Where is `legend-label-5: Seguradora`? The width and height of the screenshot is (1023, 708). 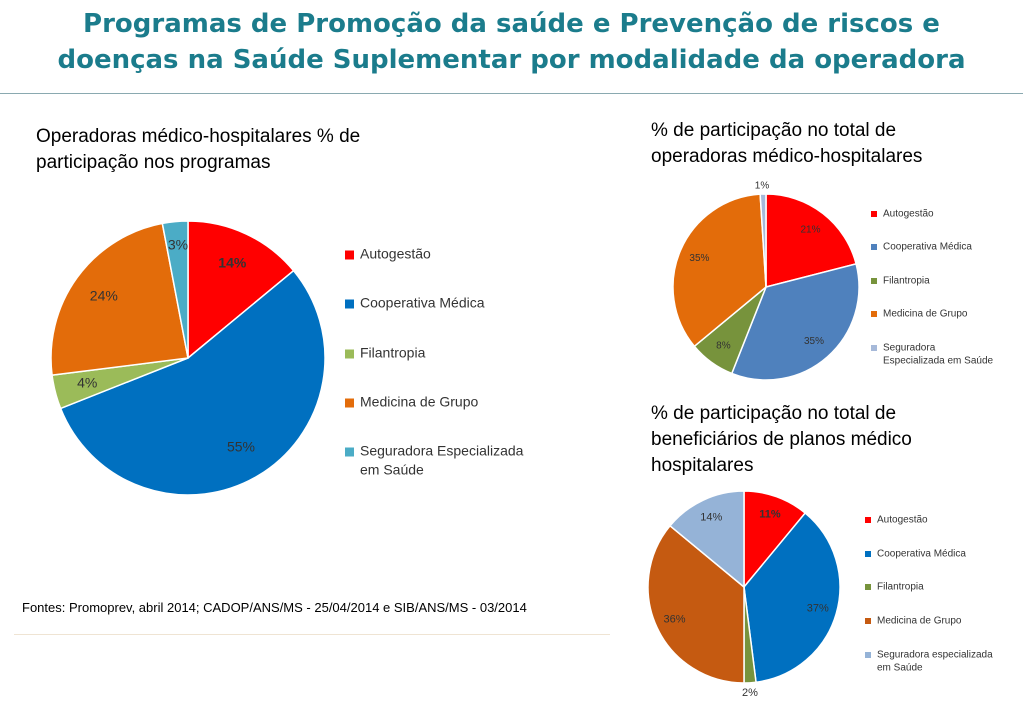
legend-label-5: Seguradora is located at coordinates (909, 348).